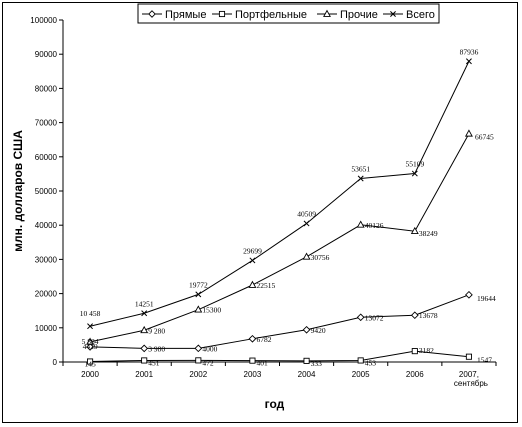  Describe the element at coordinates (46, 54) in the screenshot. I see `y-tick-label: 90000` at that location.